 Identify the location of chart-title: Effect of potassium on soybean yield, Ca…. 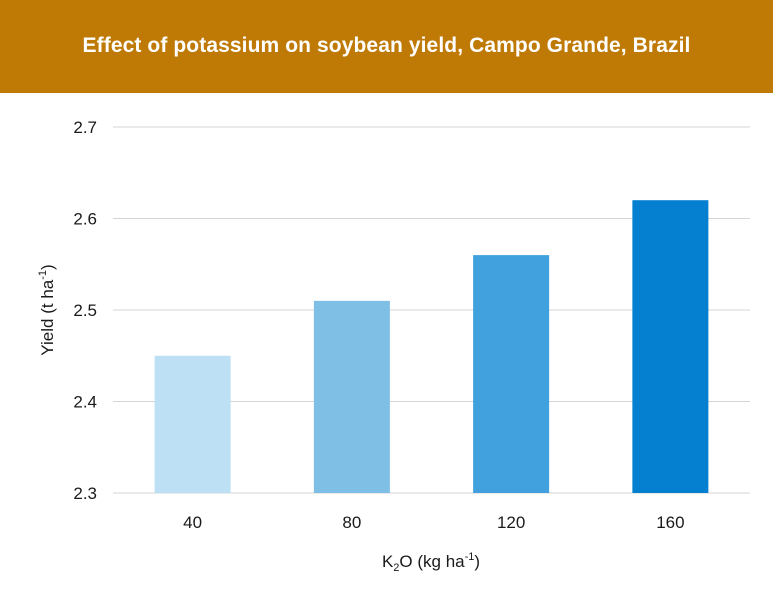
(386, 45).